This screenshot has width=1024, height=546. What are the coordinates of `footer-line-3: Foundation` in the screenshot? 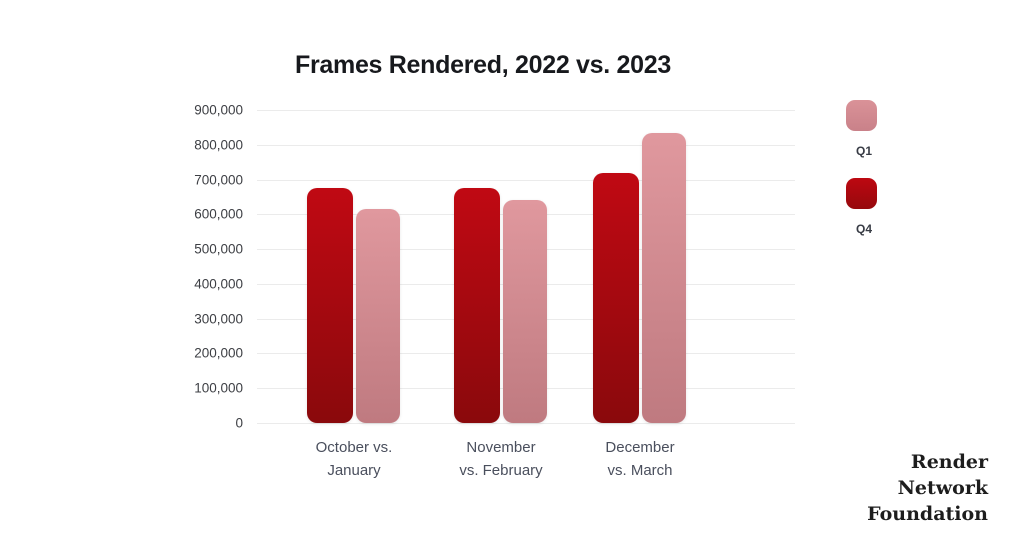 It's located at (927, 514).